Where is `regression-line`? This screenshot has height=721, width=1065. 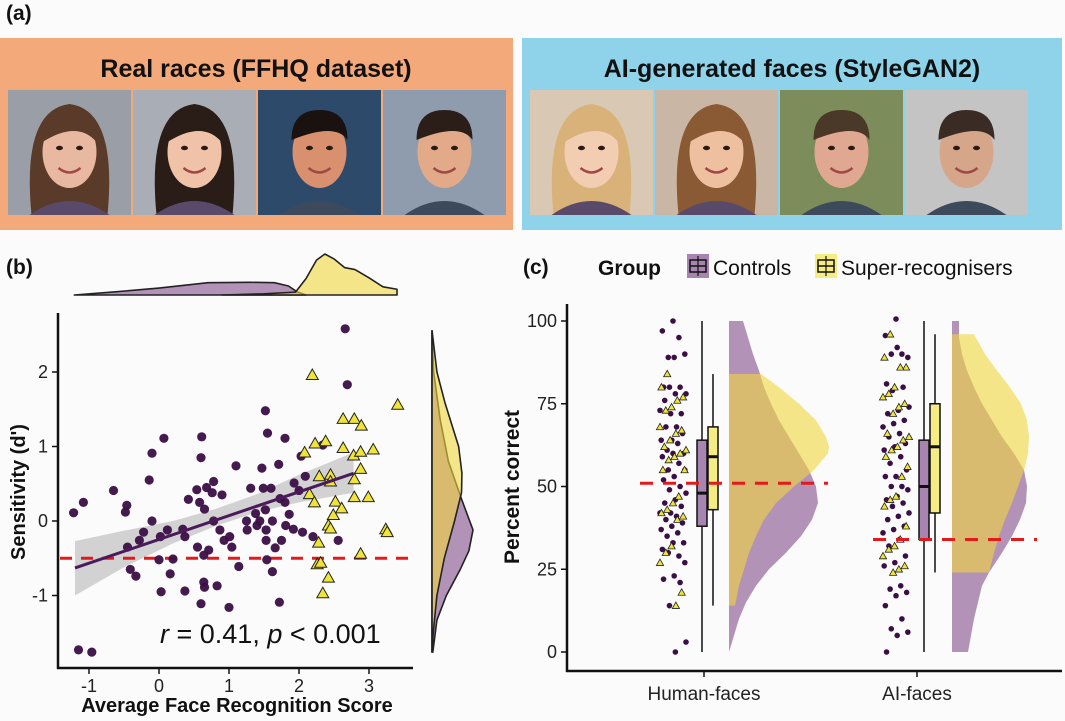 regression-line is located at coordinates (214, 520).